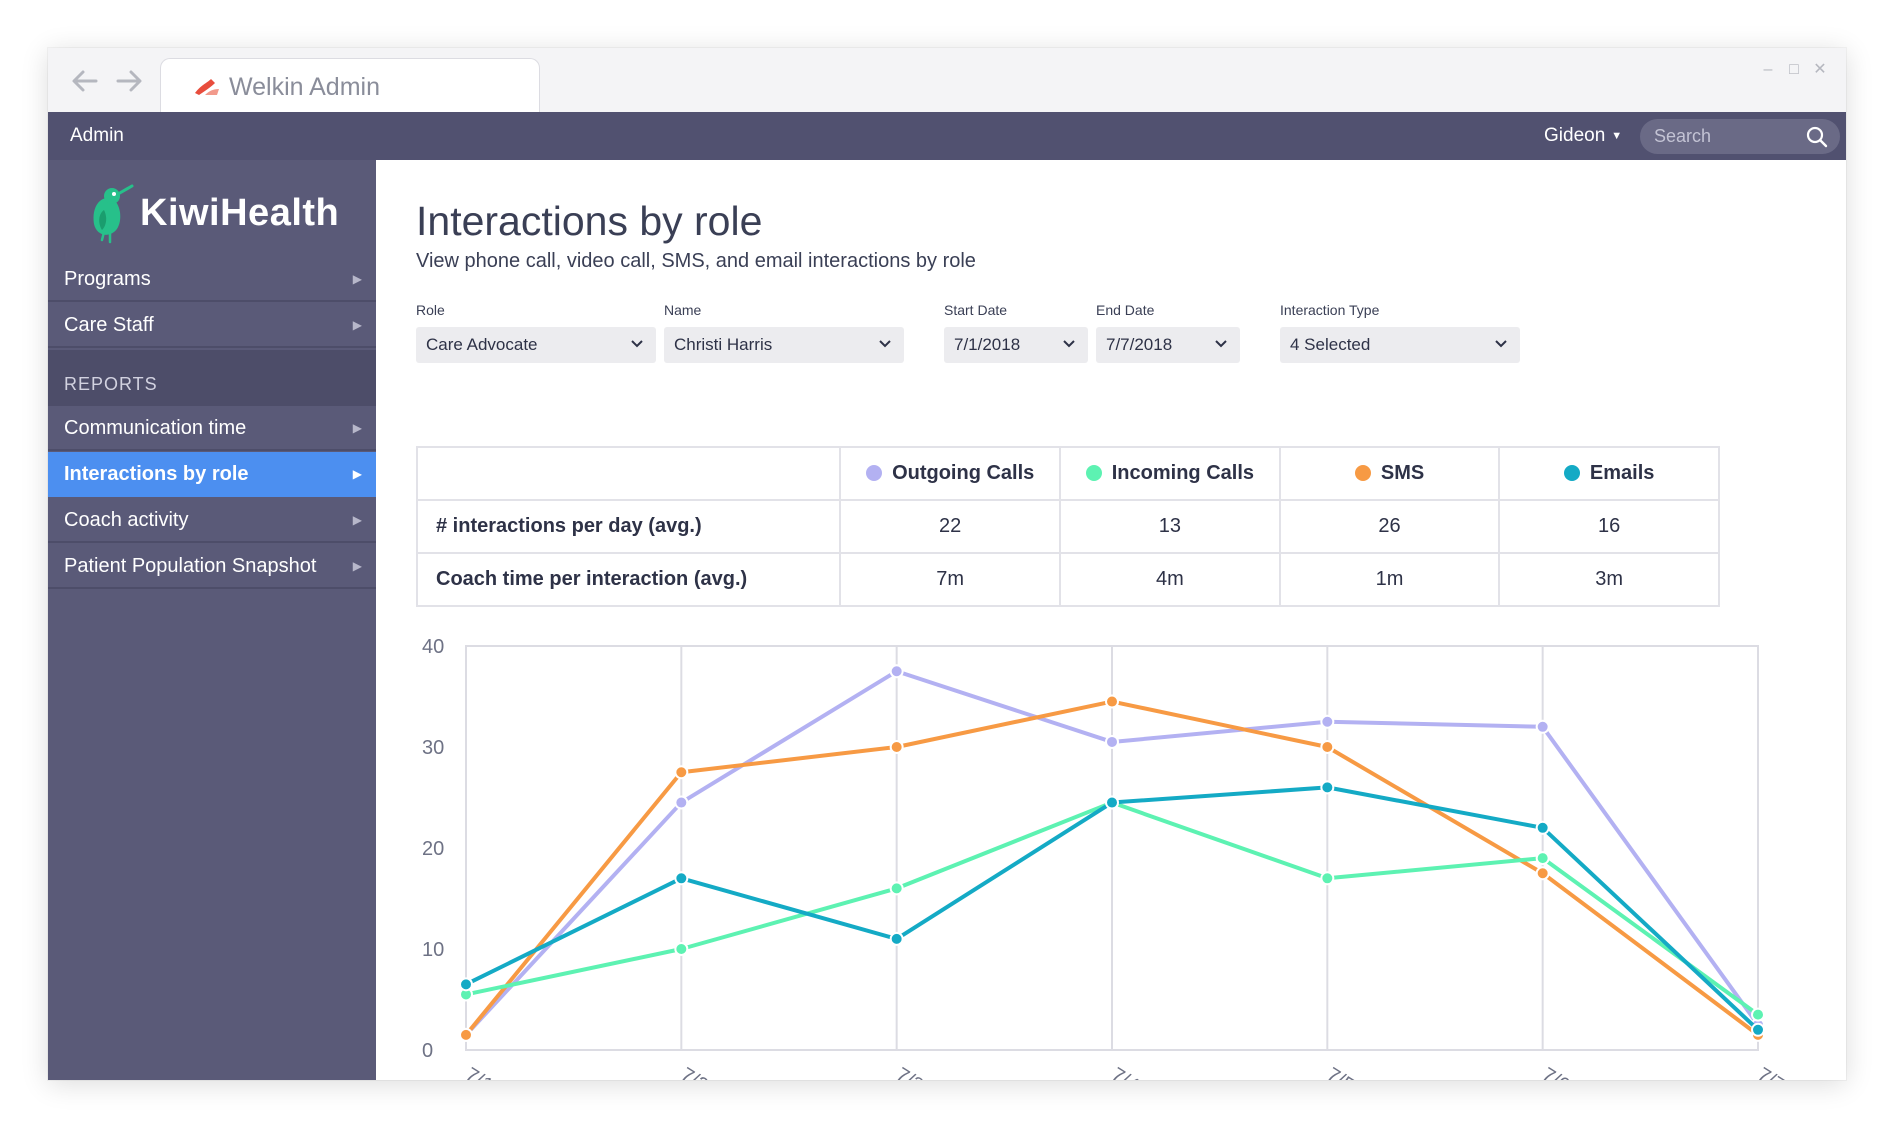  What do you see at coordinates (433, 647) in the screenshot?
I see `y-tick-label: 40` at bounding box center [433, 647].